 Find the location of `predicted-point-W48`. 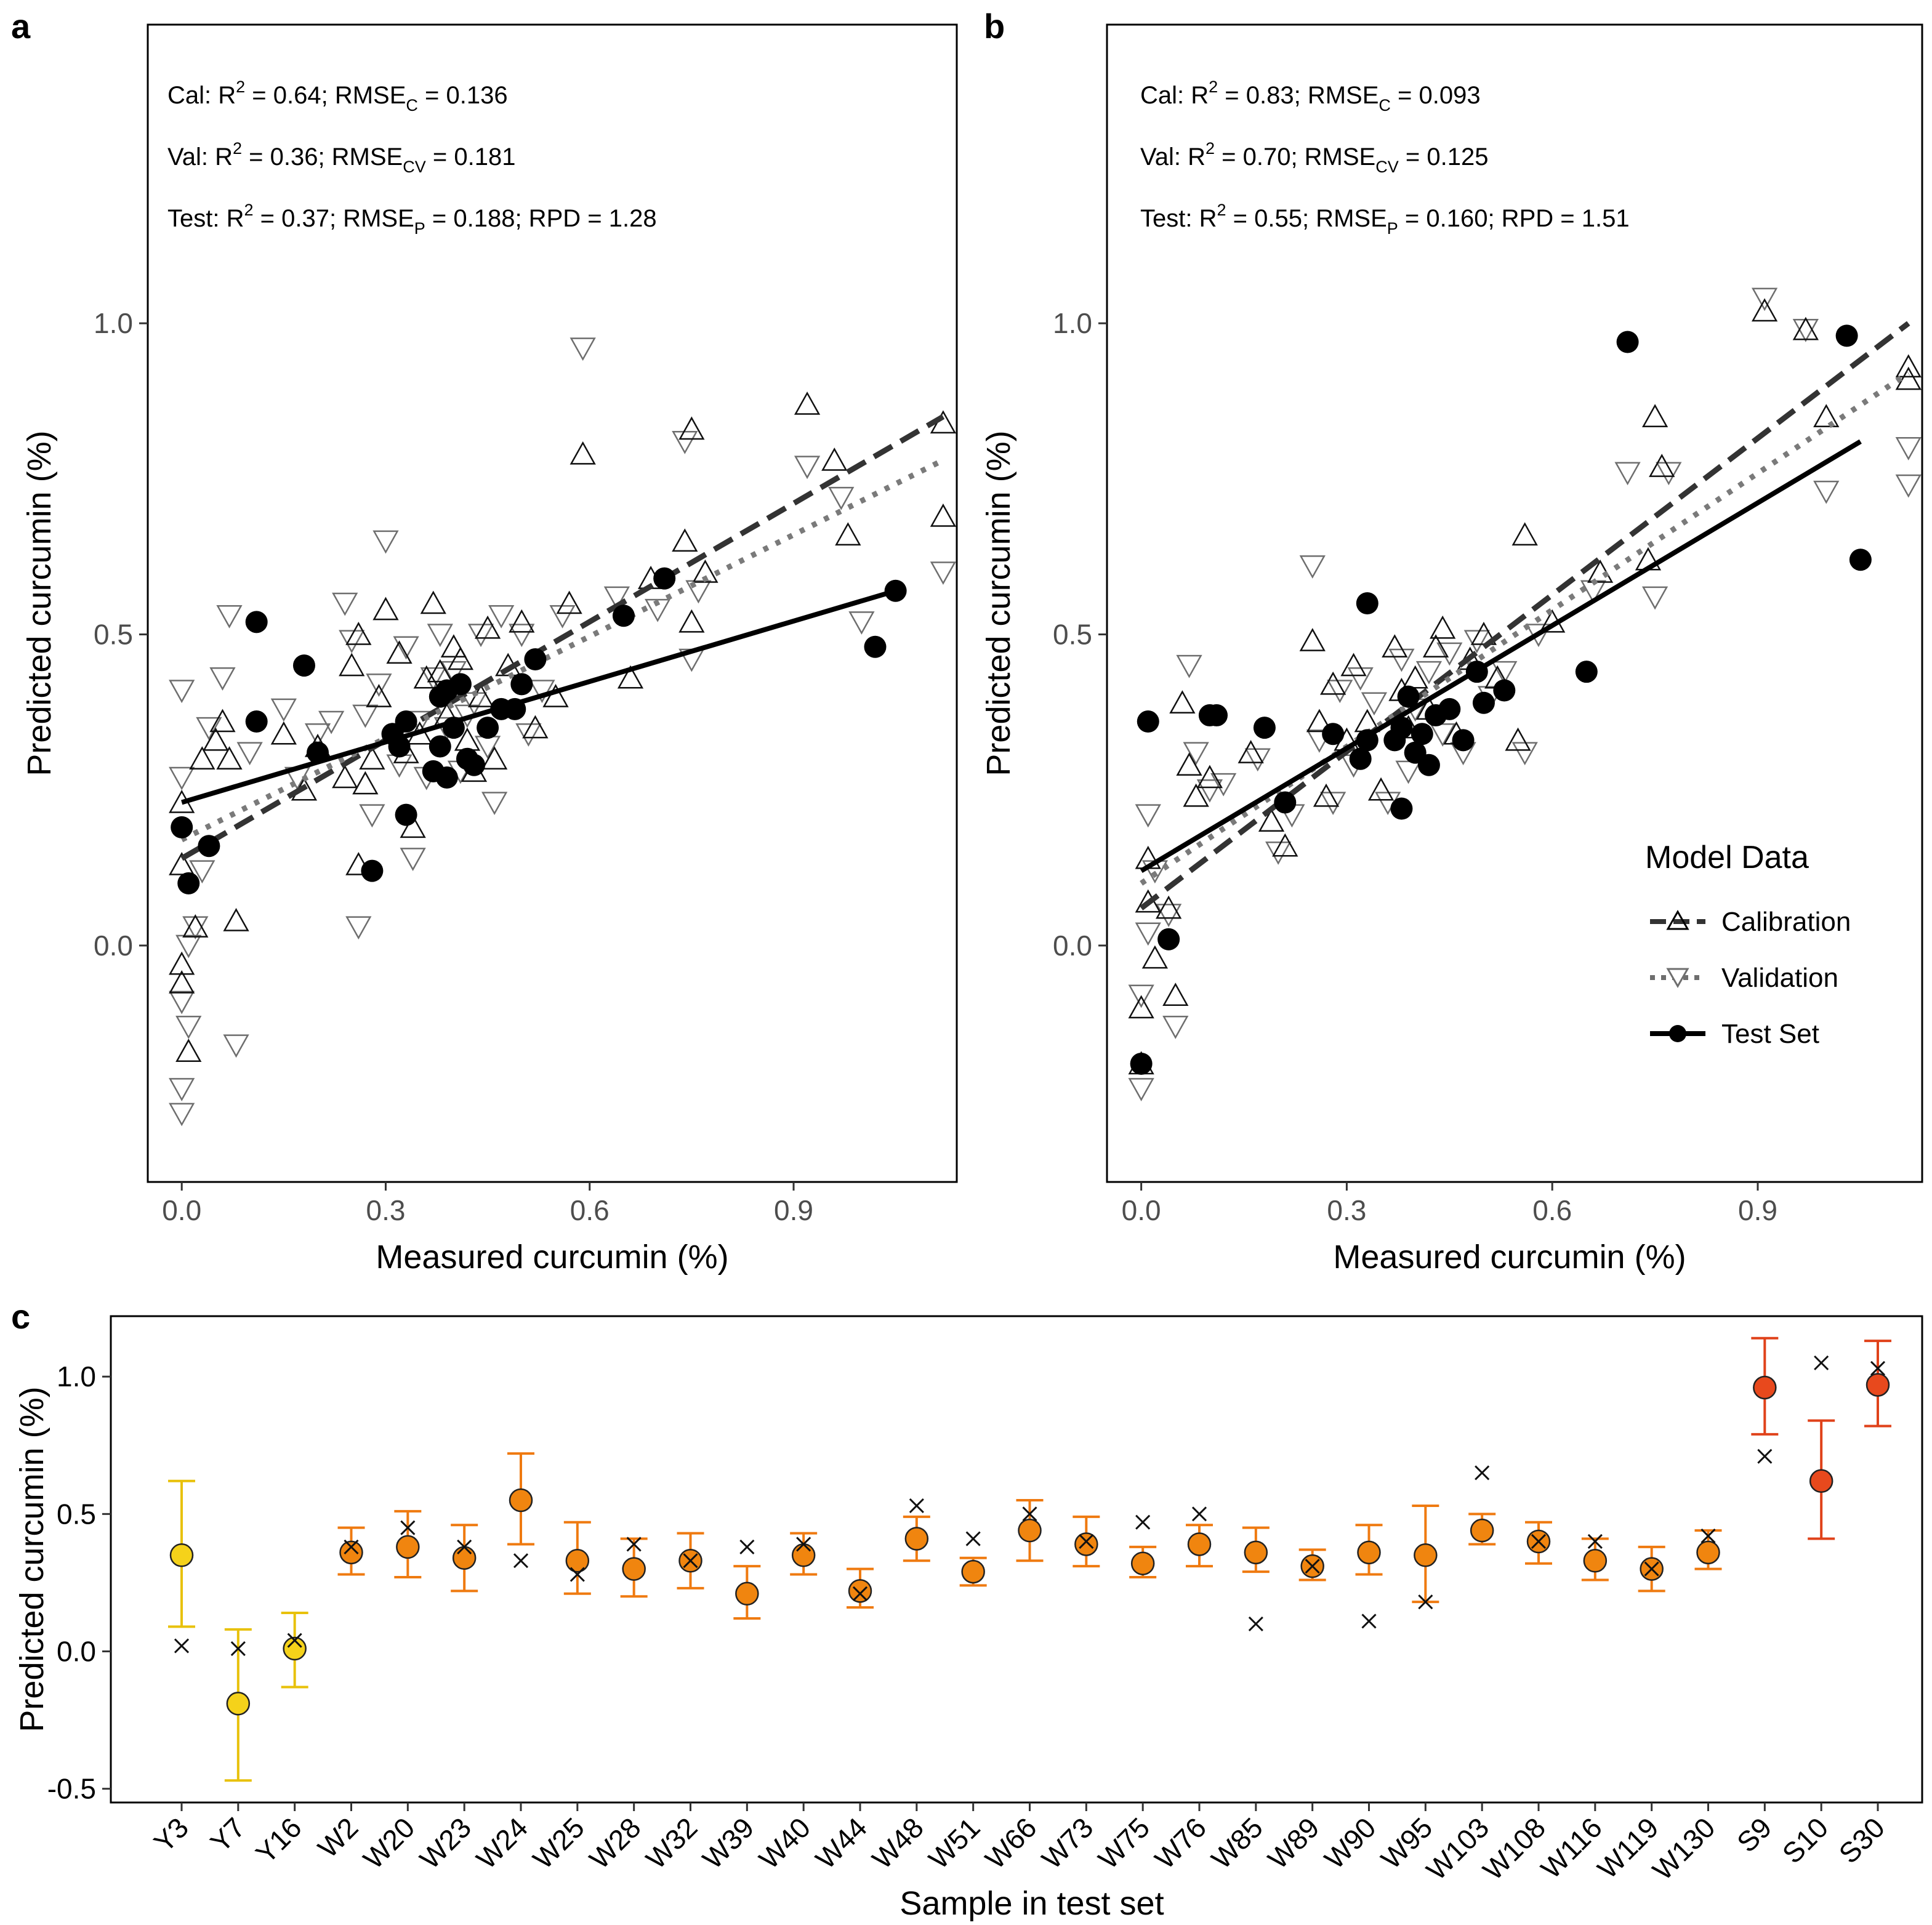

predicted-point-W48 is located at coordinates (916, 1539).